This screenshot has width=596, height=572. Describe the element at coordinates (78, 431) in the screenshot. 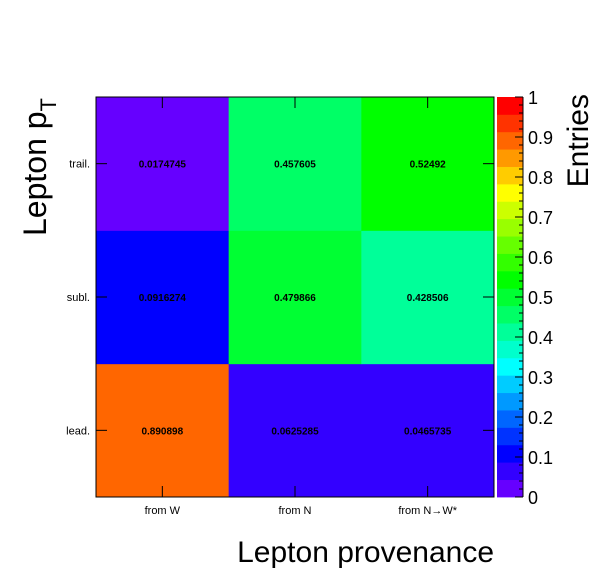

I see `y-tick-label: lead.` at that location.